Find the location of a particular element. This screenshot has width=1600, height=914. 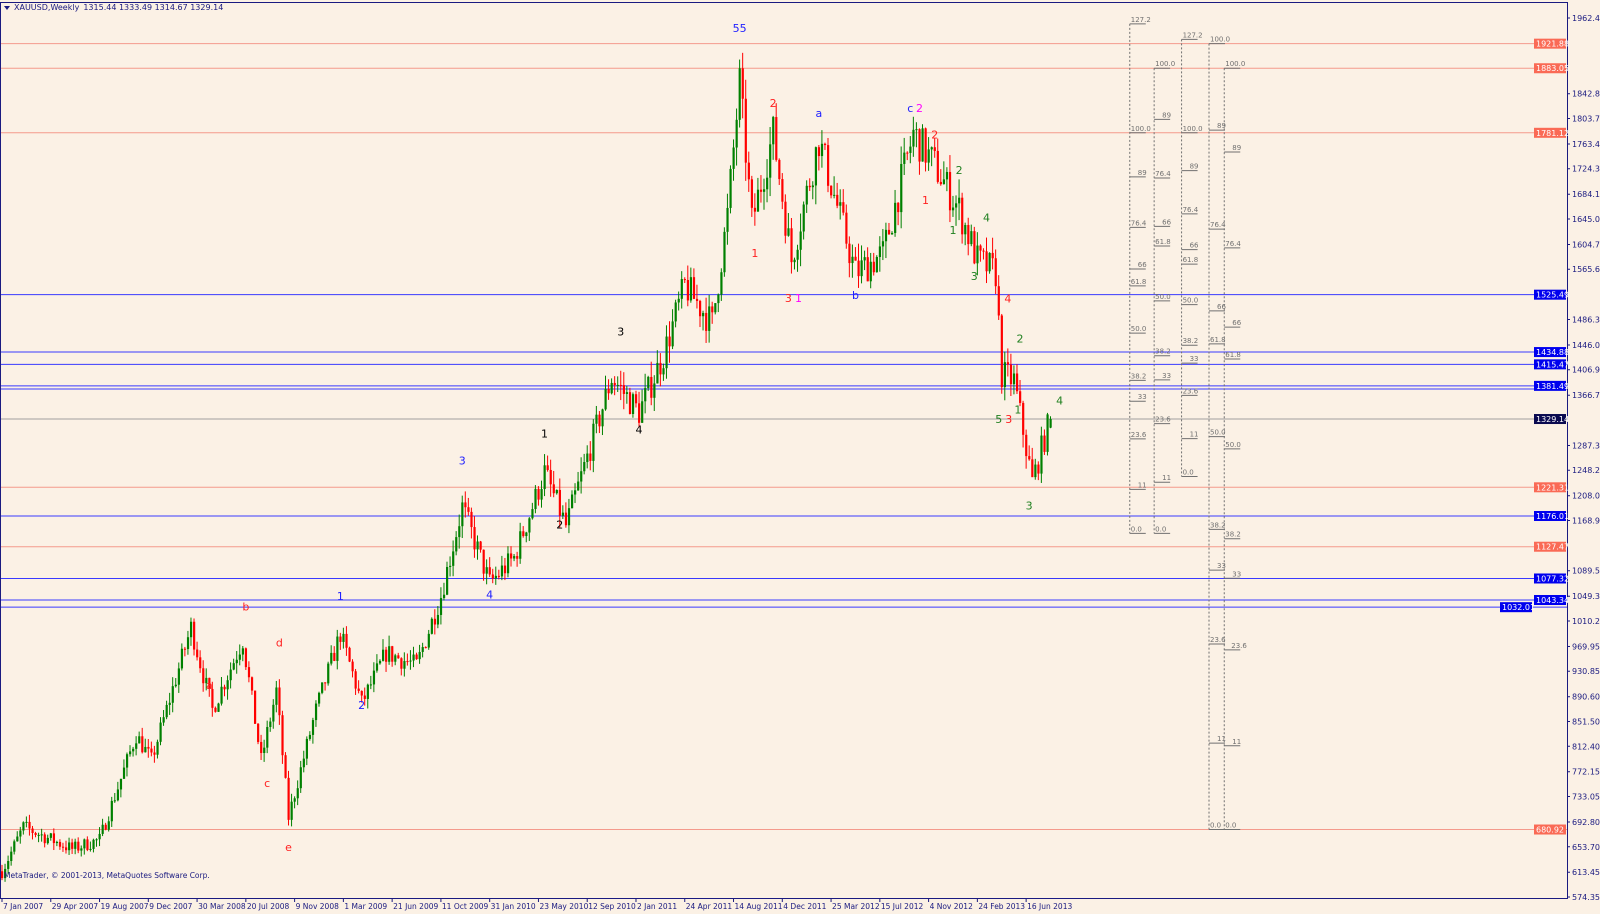

price-tick-label: 1962.40 is located at coordinates (1586, 18).